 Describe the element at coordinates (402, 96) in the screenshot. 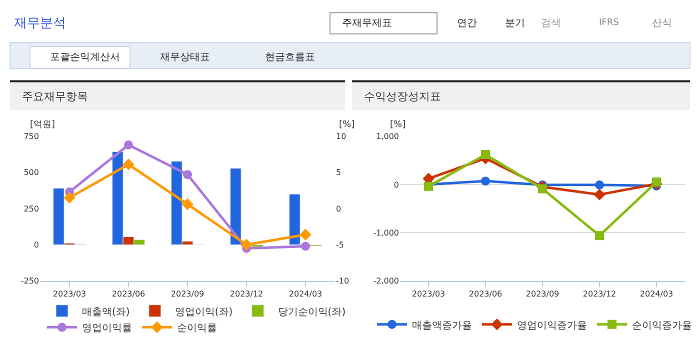

I see `chart-title: 수익성장성지표` at that location.